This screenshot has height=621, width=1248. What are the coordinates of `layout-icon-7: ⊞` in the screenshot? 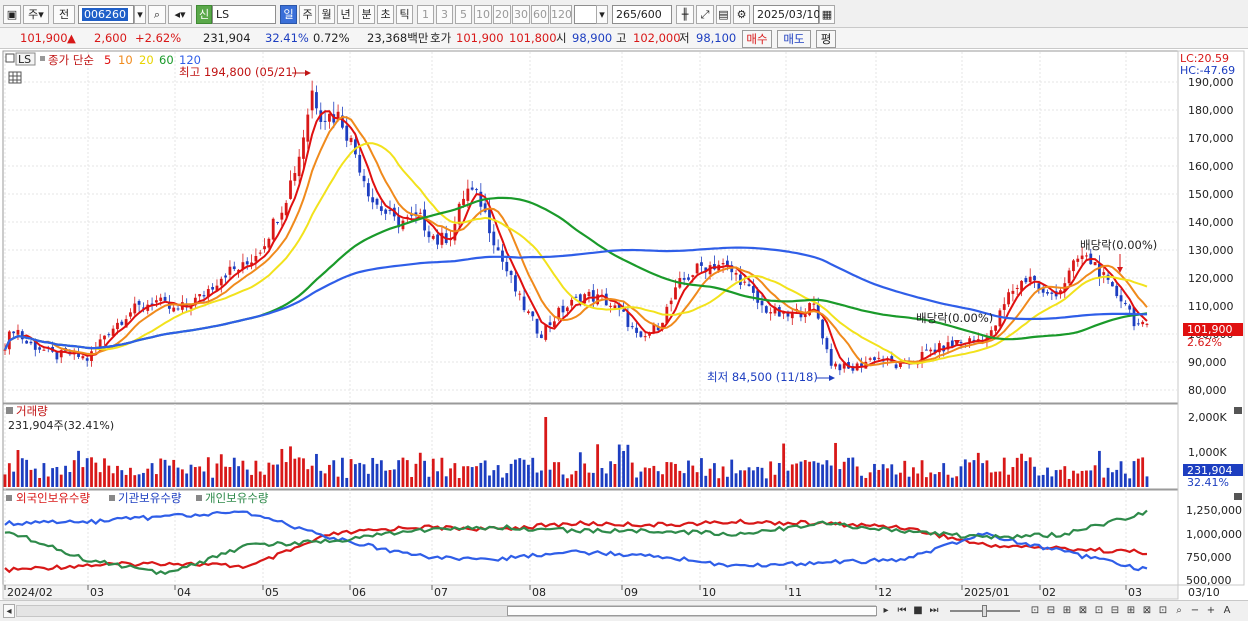 It's located at (1131, 610).